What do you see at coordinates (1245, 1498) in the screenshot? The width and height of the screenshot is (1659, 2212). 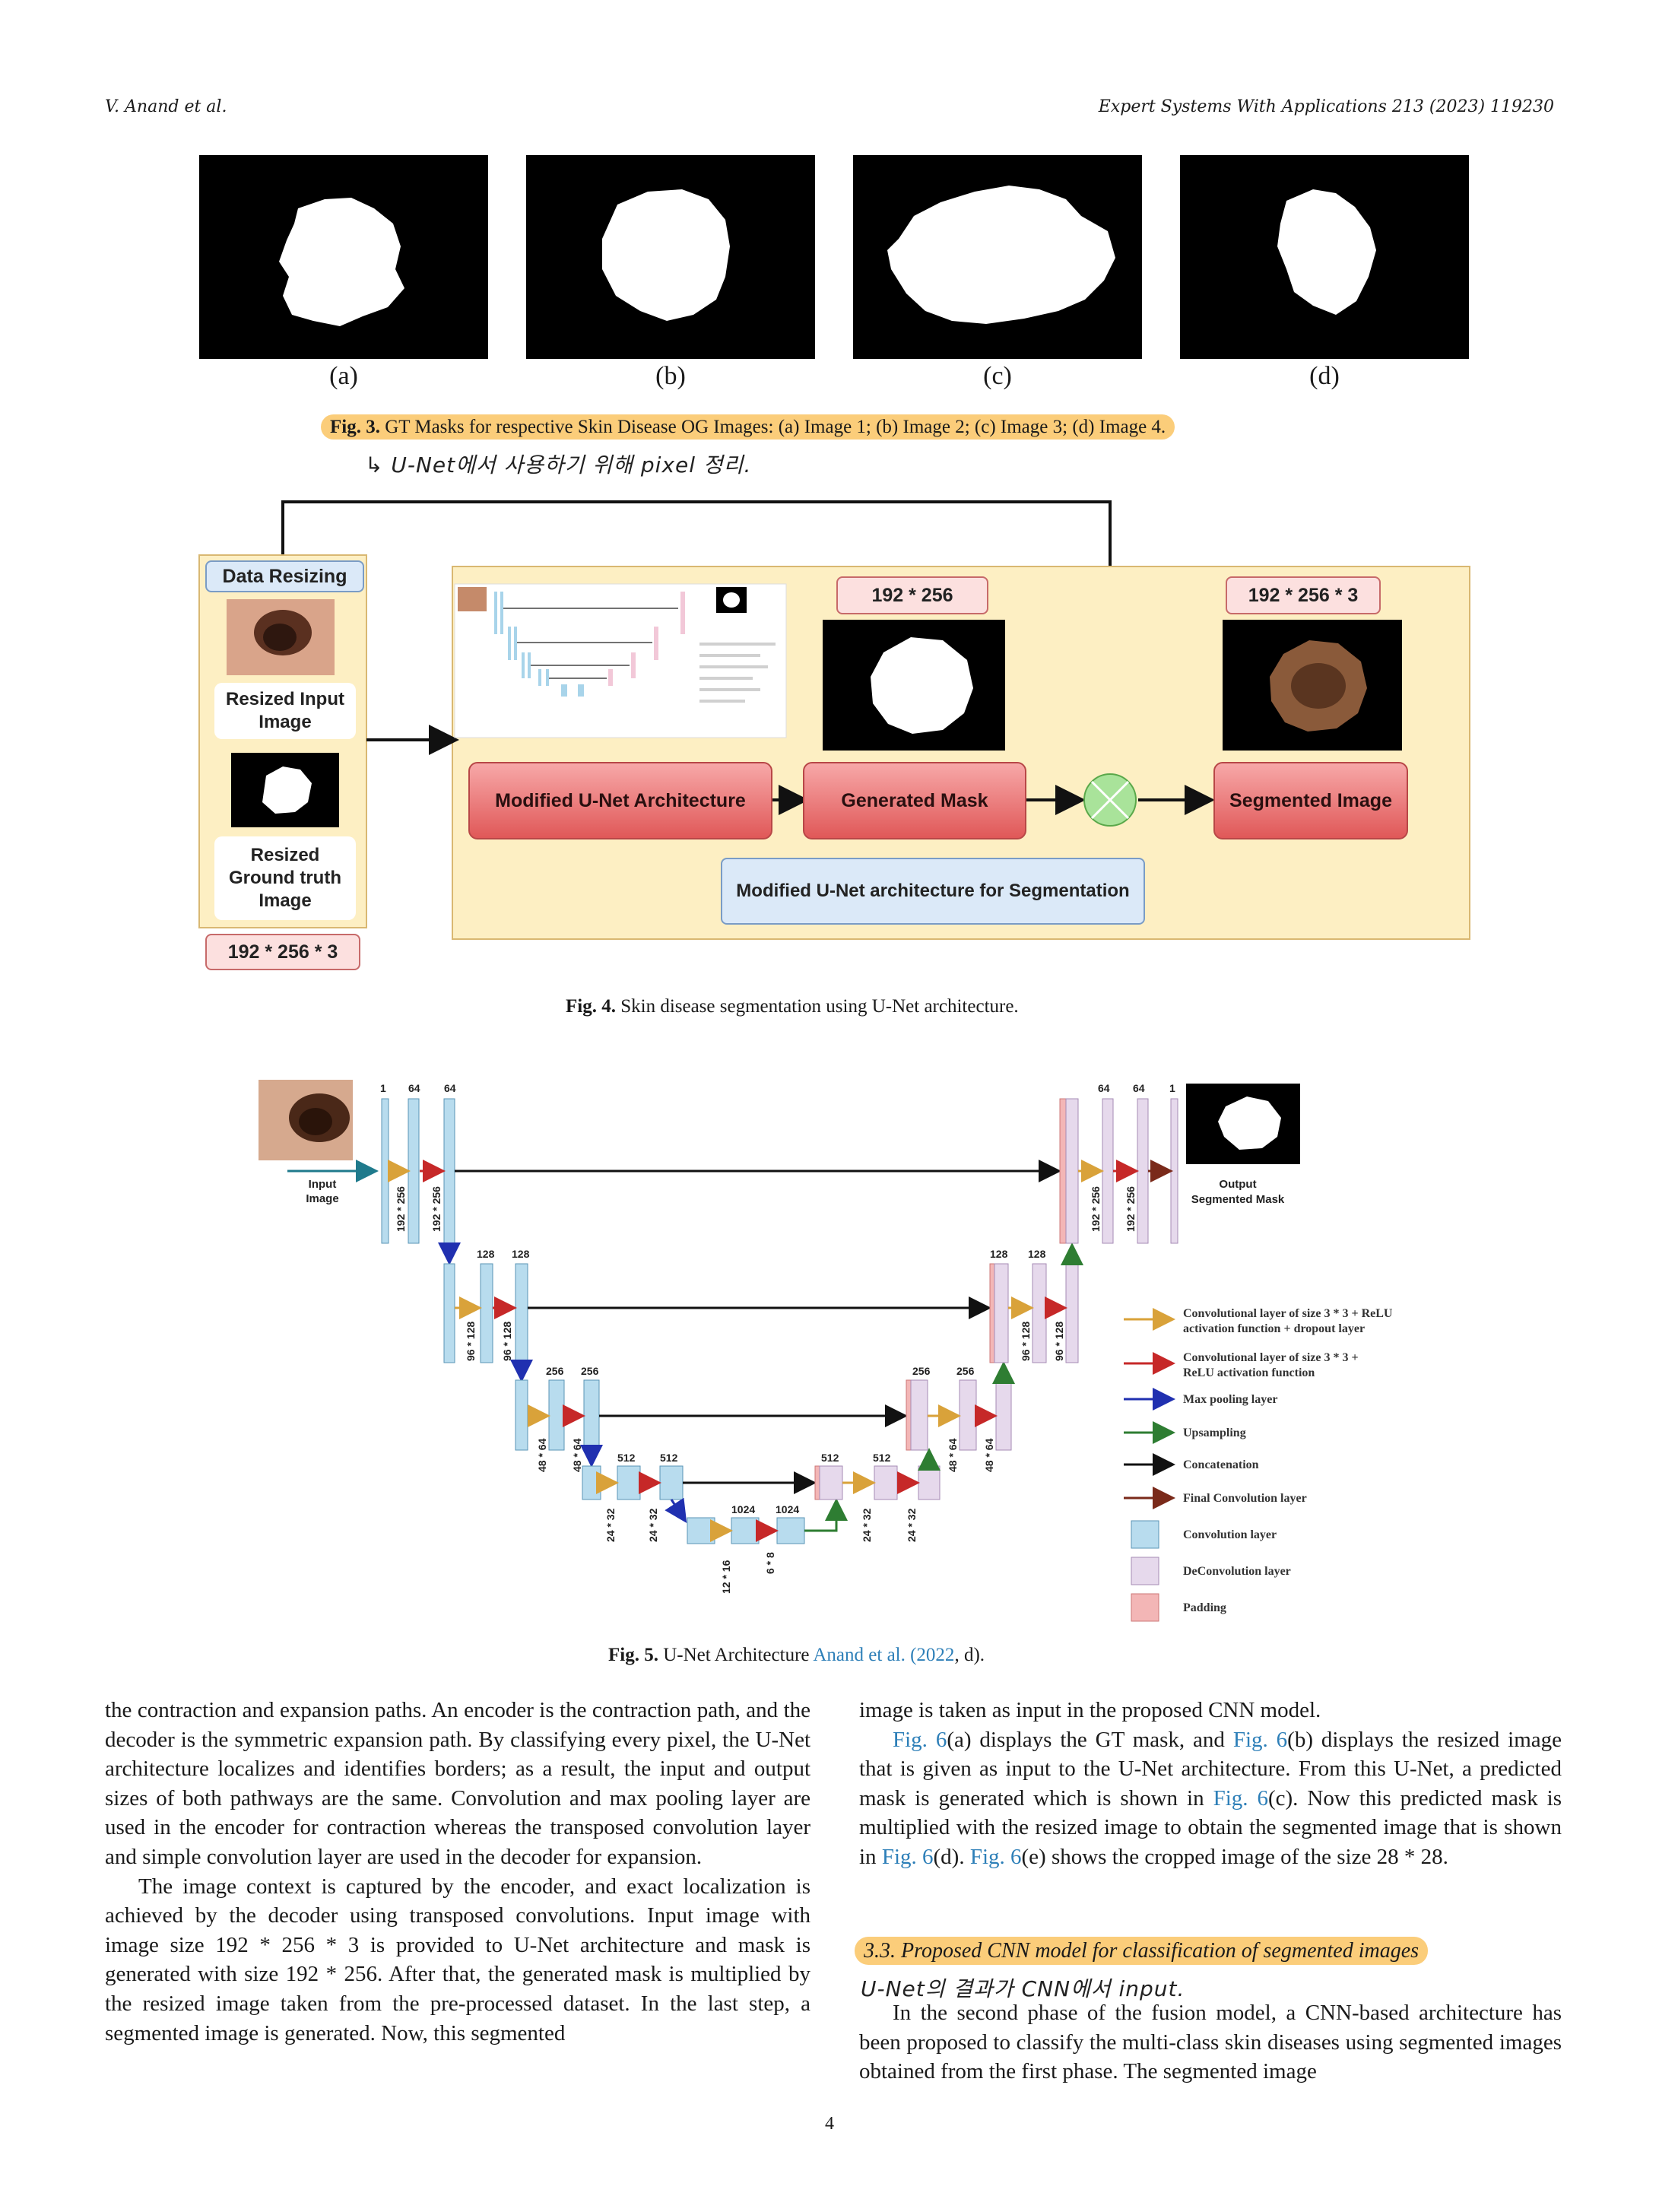 I see `legend-6: Final Convolution layer` at bounding box center [1245, 1498].